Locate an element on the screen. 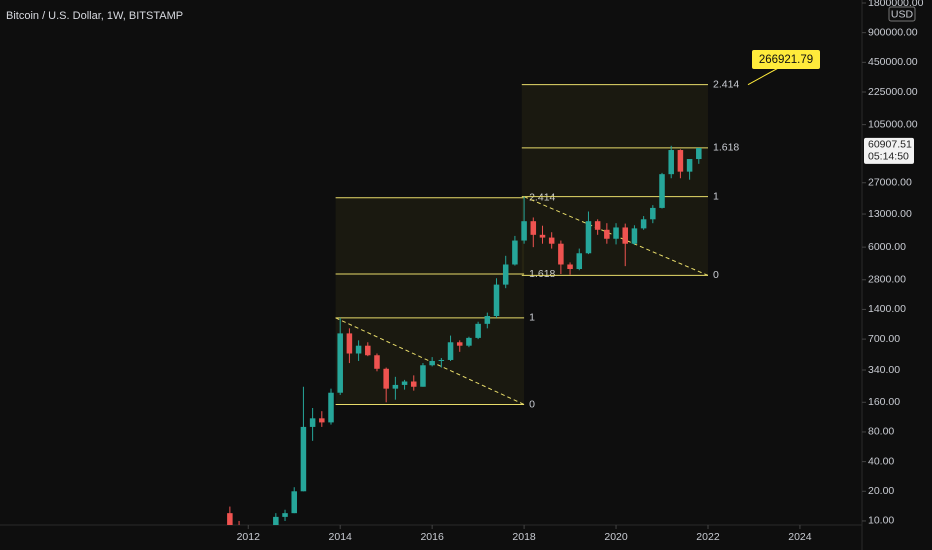  price-tag is located at coordinates (889, 150).